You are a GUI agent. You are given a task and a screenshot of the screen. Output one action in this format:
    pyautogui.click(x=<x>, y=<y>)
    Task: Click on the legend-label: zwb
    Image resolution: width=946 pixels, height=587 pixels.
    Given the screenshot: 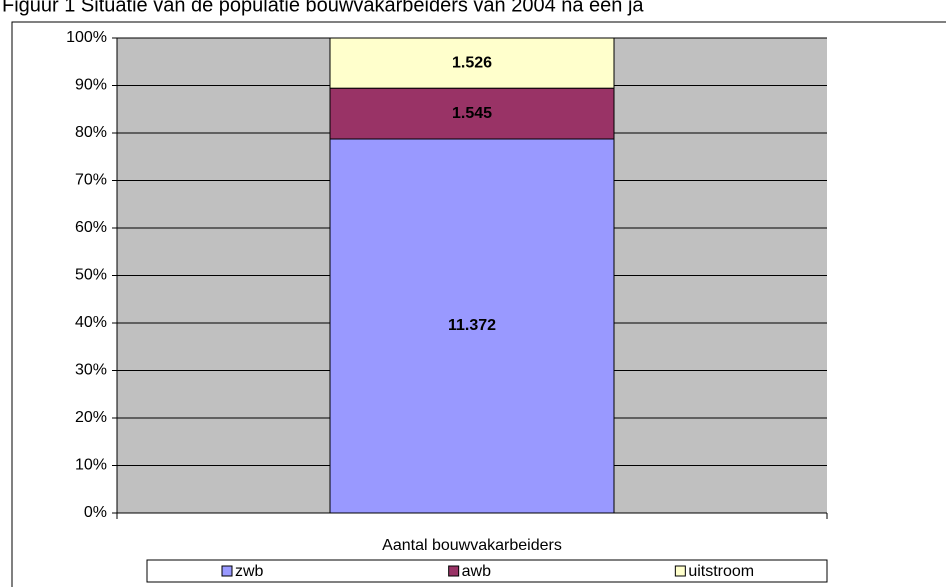 What is the action you would take?
    pyautogui.click(x=249, y=571)
    